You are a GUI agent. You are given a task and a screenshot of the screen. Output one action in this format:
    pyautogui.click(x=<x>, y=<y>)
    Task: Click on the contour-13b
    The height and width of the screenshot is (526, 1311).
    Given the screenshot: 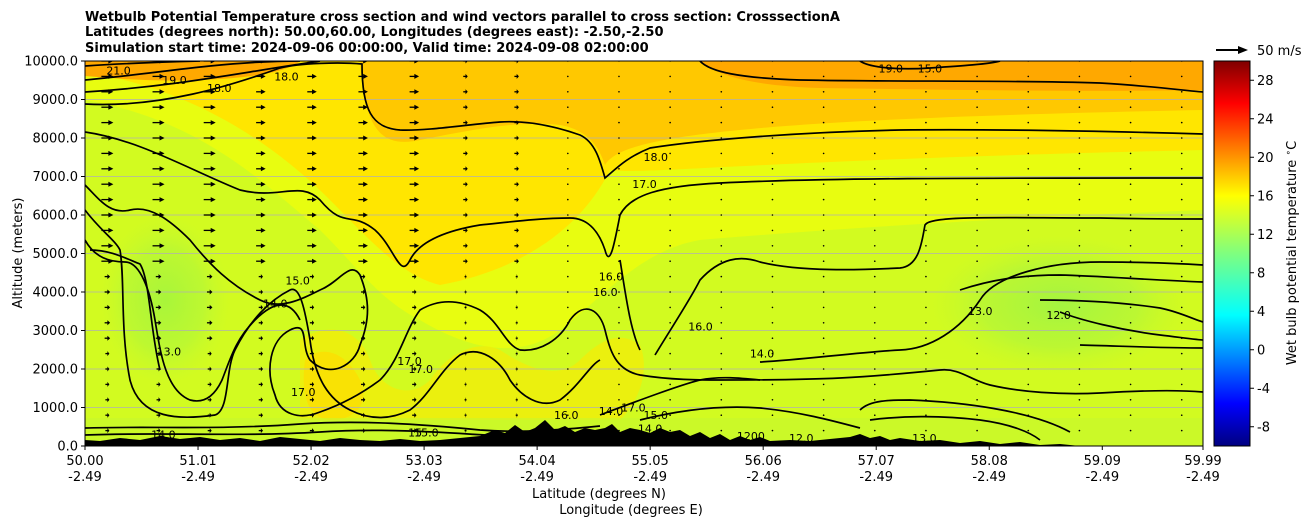 What is the action you would take?
    pyautogui.click(x=1081, y=282)
    